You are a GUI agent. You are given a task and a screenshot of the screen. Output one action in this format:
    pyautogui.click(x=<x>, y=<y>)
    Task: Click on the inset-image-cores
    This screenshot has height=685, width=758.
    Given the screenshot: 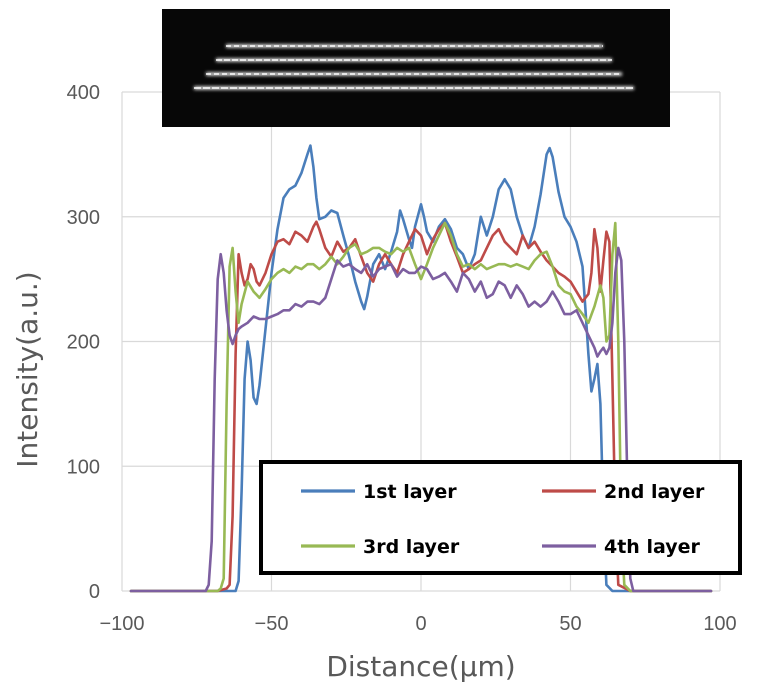 What is the action you would take?
    pyautogui.click(x=414, y=67)
    